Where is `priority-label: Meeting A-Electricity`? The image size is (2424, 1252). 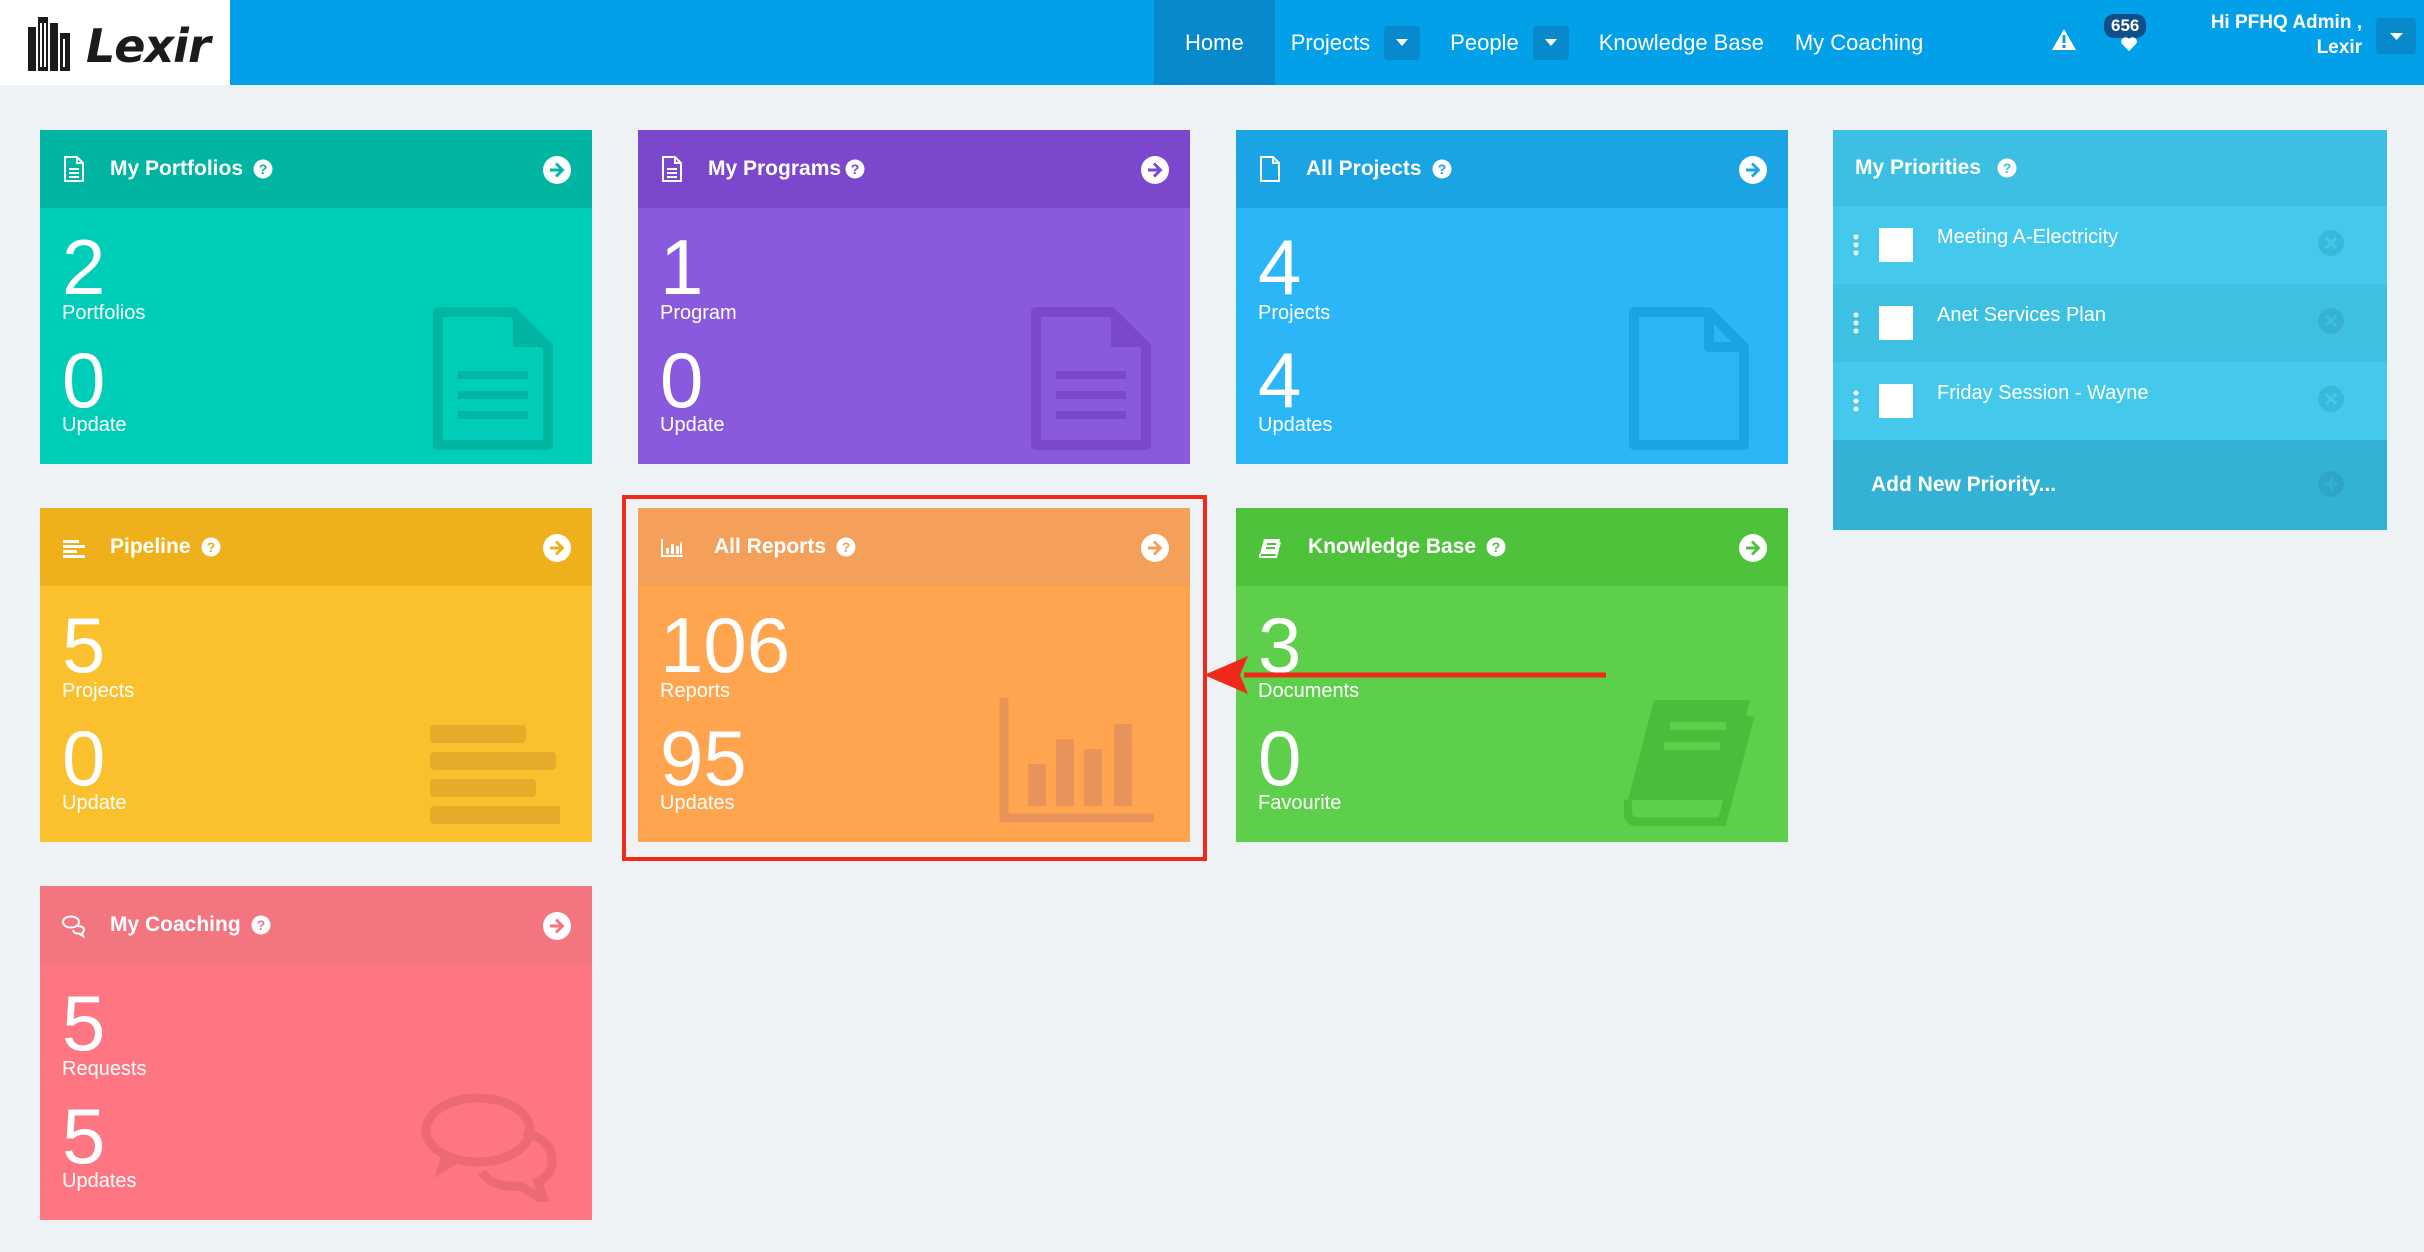
priority-label: Meeting A-Electricity is located at coordinates (2028, 237).